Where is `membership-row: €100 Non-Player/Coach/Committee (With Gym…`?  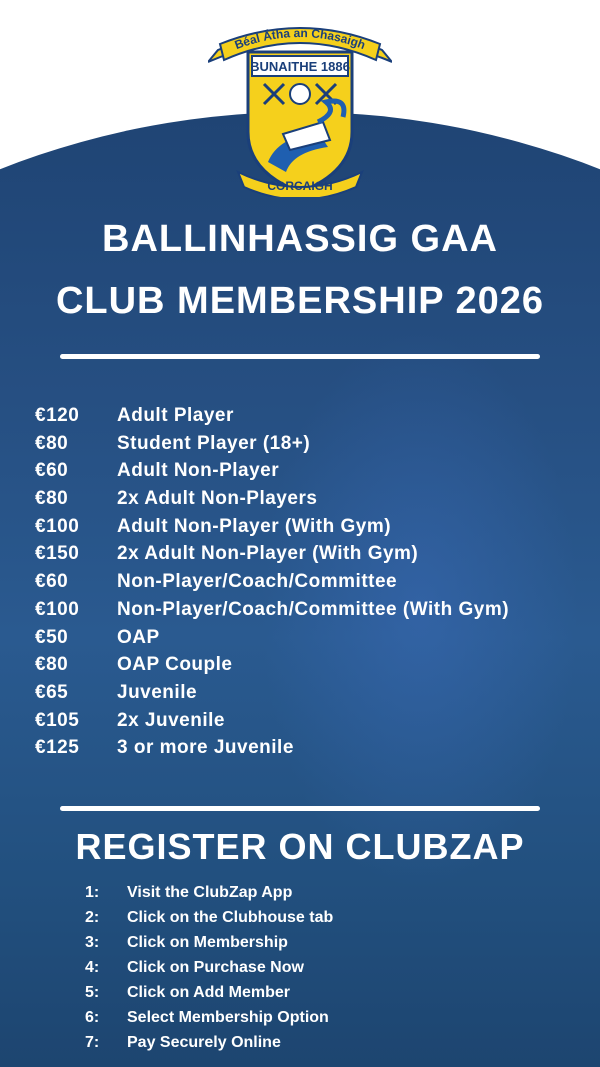 membership-row: €100 Non-Player/Coach/Committee (With Gym… is located at coordinates (315, 613).